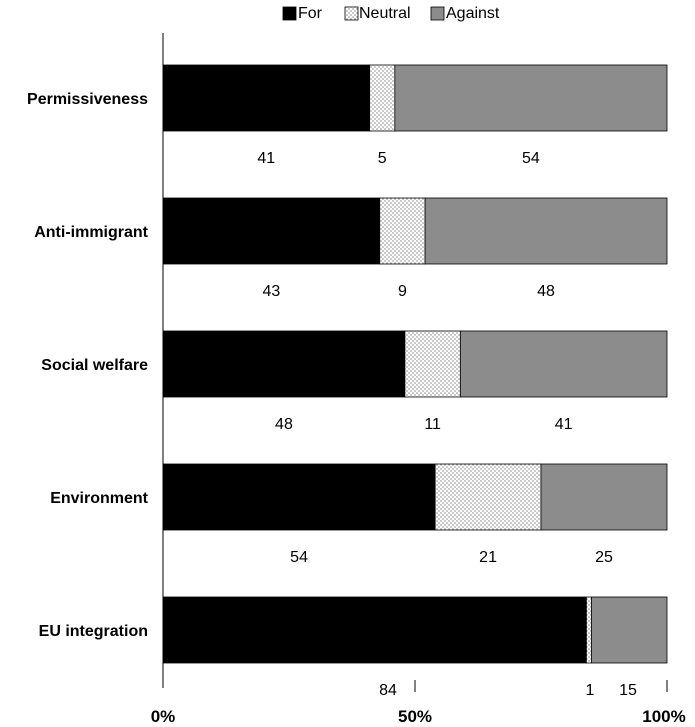 The width and height of the screenshot is (695, 727). What do you see at coordinates (590, 690) in the screenshot?
I see `value-label-eu-integration-neutral: 1` at bounding box center [590, 690].